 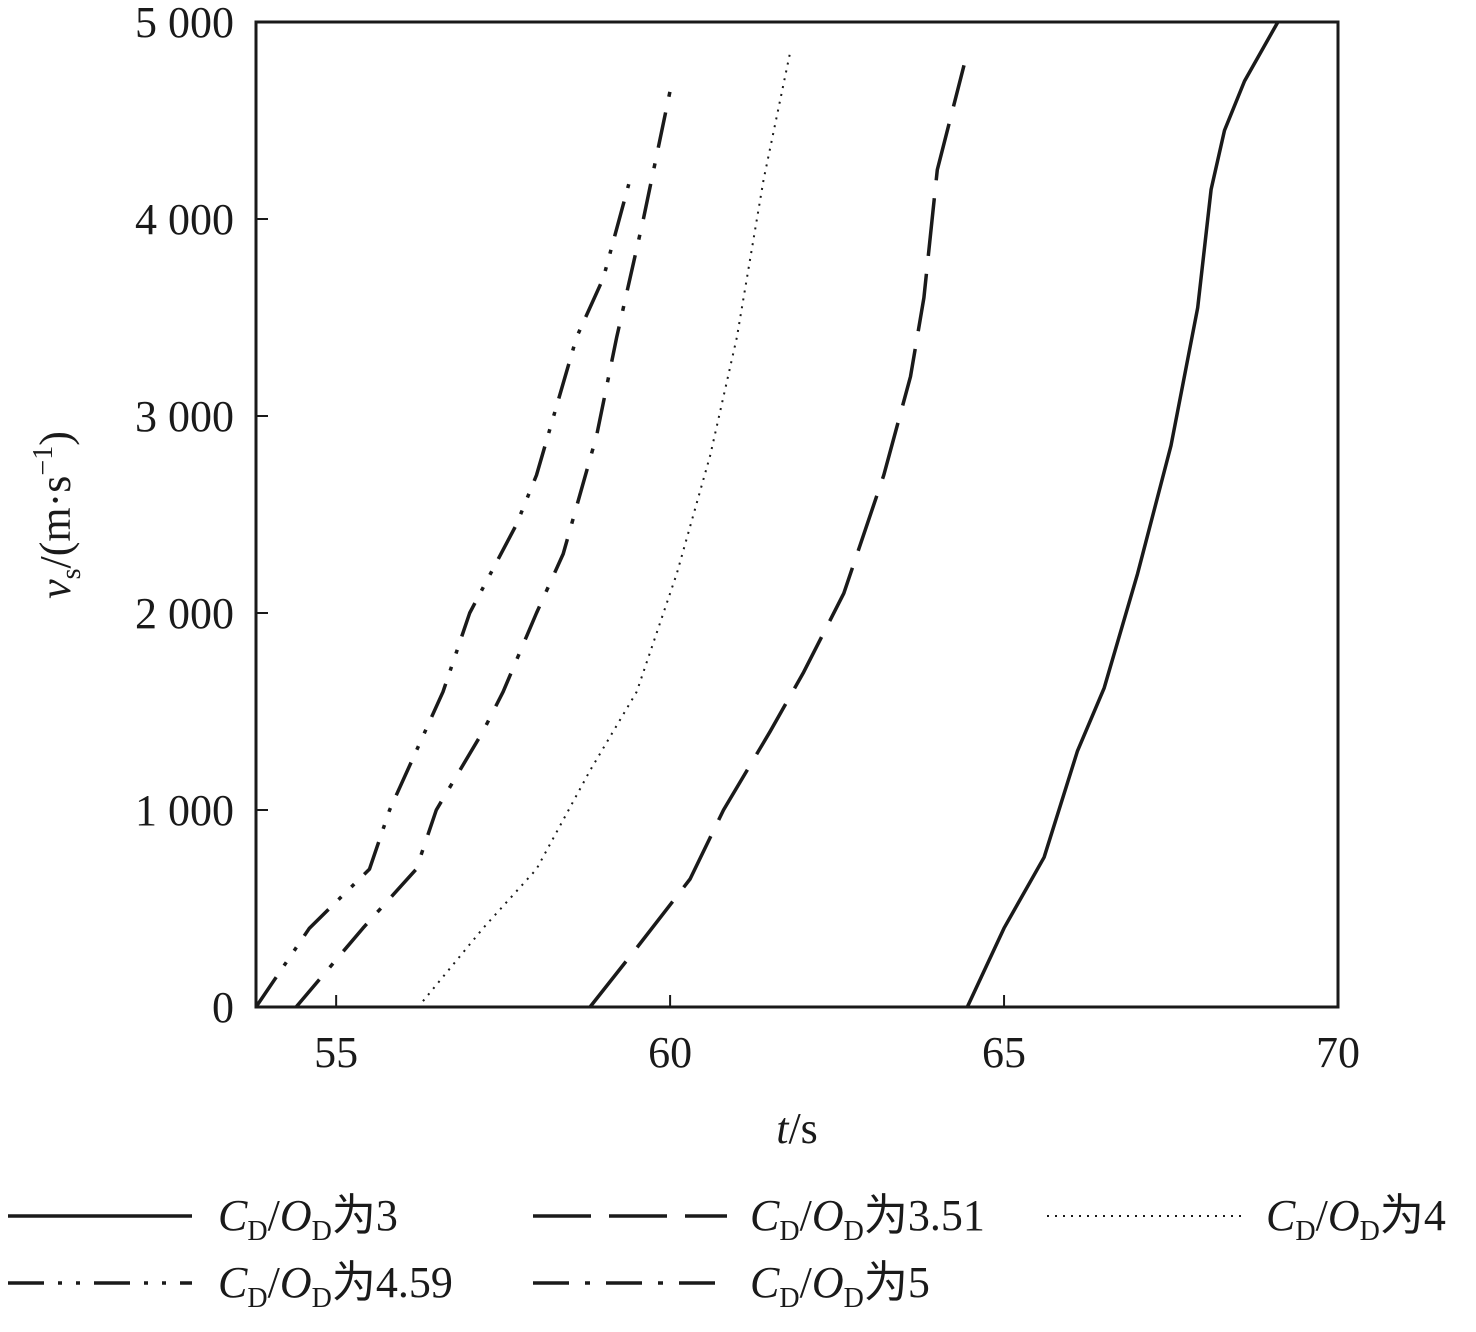 I want to click on y-tick-label: 1 000, so click(x=184, y=810).